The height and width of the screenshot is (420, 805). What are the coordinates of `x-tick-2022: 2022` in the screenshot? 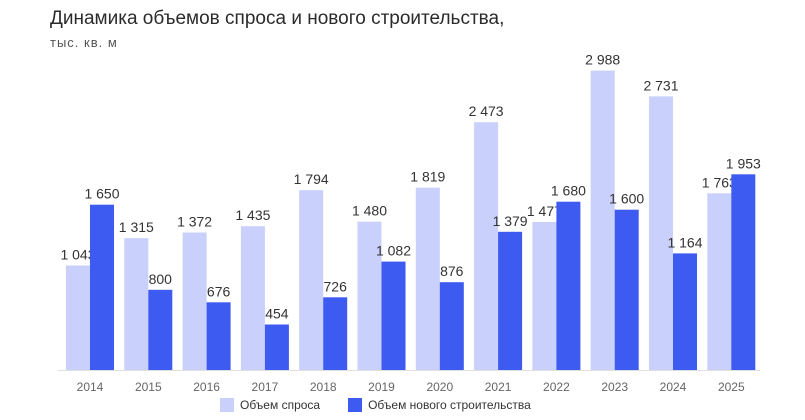 It's located at (556, 387).